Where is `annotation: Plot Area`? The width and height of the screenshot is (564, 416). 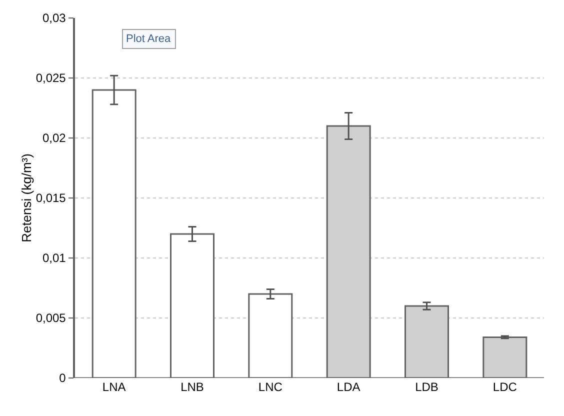
annotation: Plot Area is located at coordinates (149, 39).